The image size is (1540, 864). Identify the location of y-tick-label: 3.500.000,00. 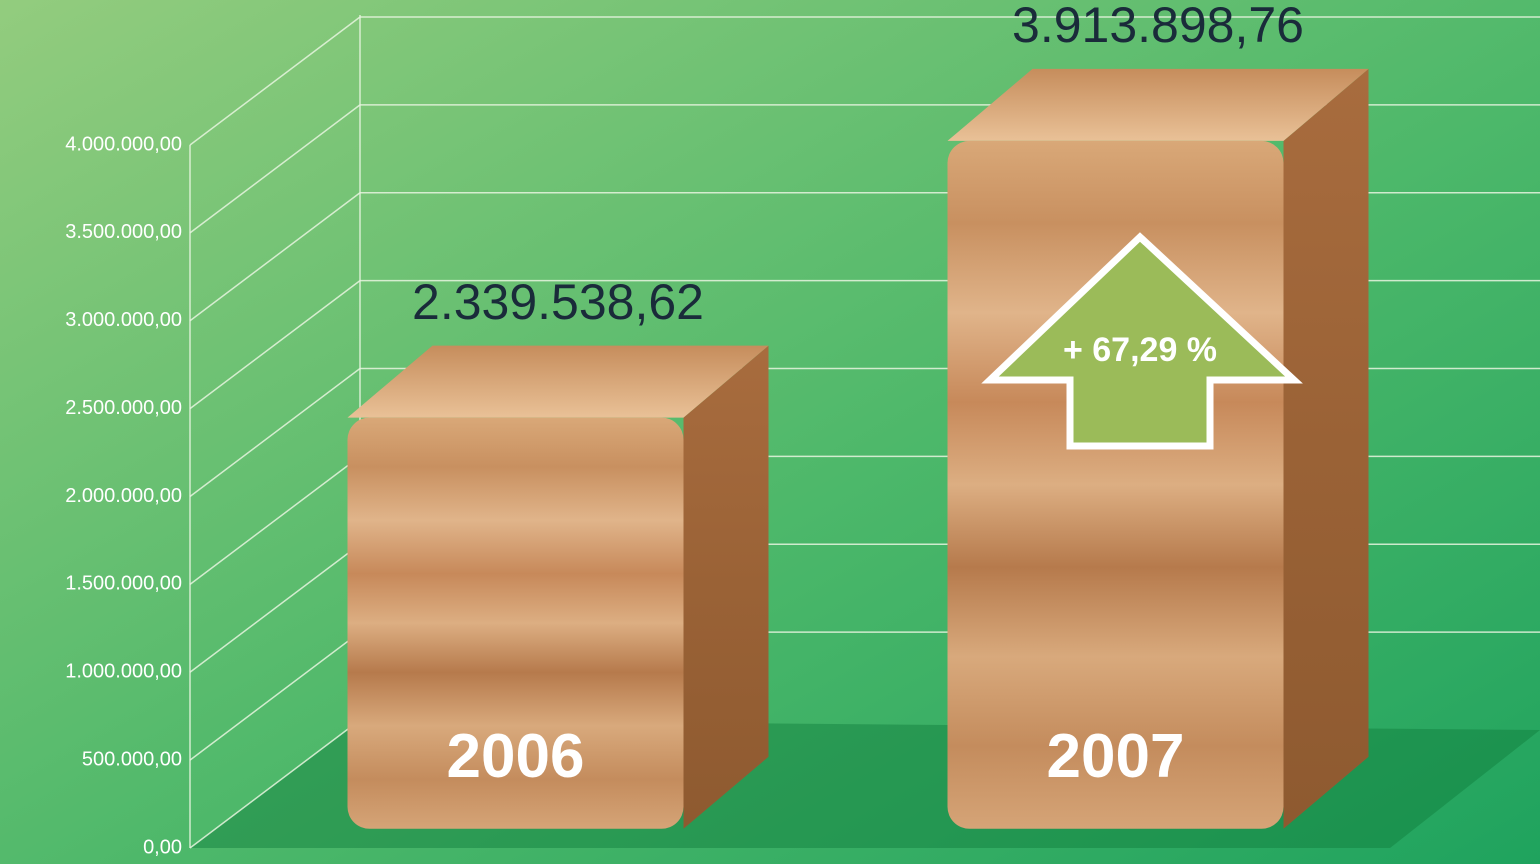
(123, 232).